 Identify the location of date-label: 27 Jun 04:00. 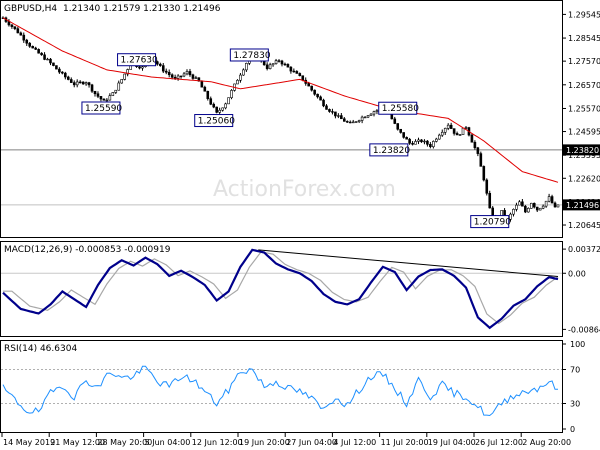
(311, 442).